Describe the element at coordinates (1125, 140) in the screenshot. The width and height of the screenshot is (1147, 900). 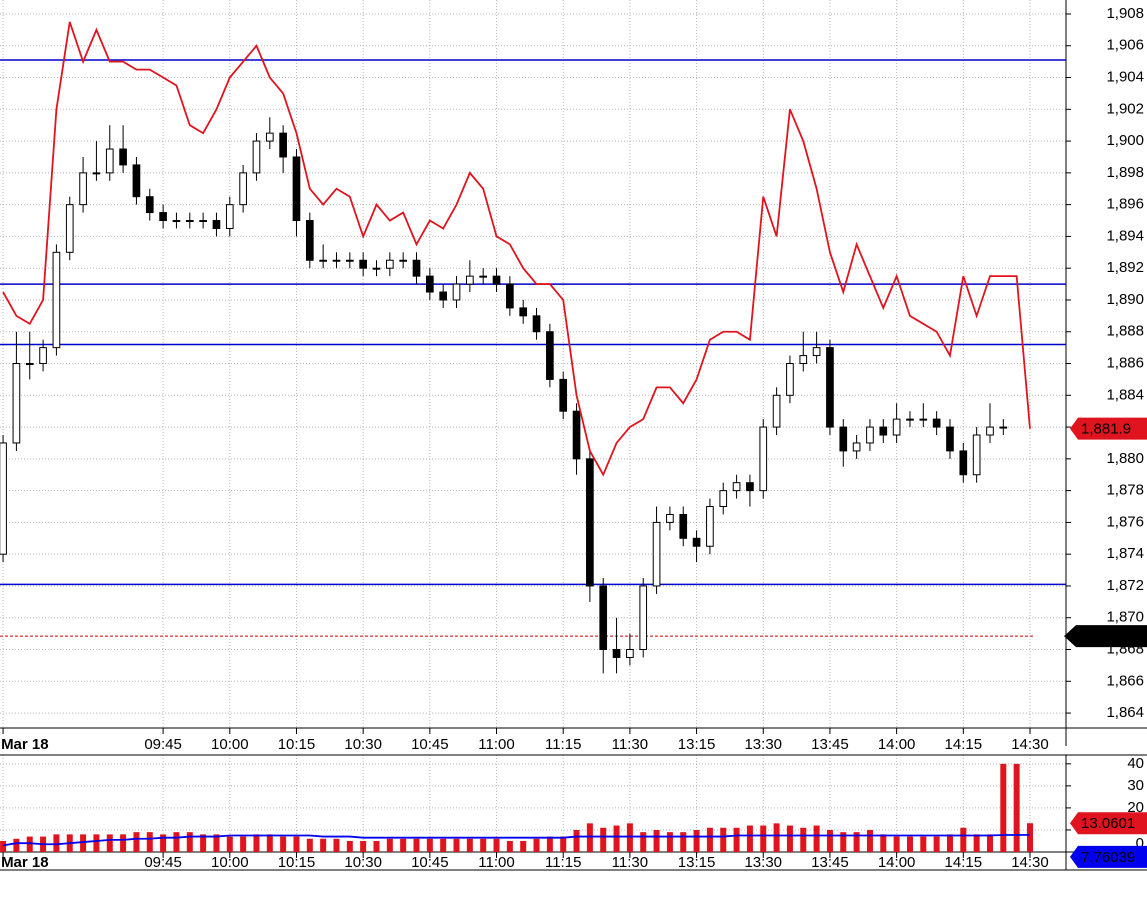
I see `y-tick-label: 1,900` at that location.